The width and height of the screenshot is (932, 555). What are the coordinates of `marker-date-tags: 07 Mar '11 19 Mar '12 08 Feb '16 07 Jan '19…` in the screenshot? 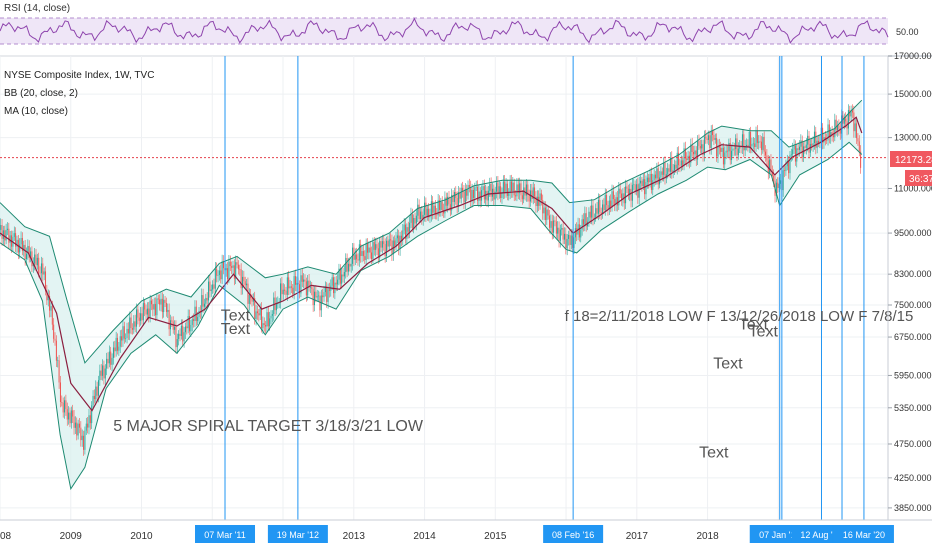 It's located at (544, 534).